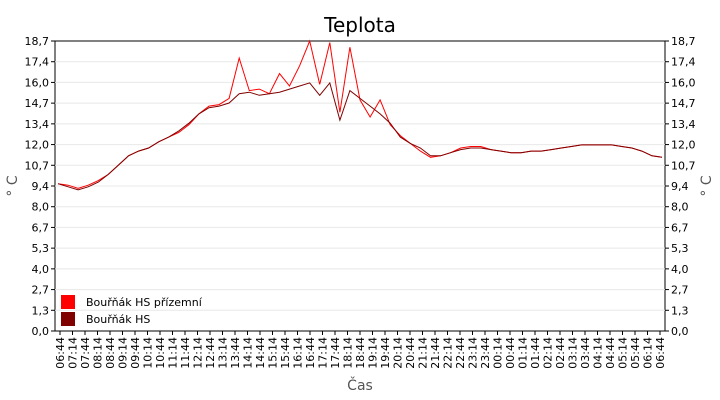 The width and height of the screenshot is (720, 400). What do you see at coordinates (160, 353) in the screenshot?
I see `x-tick-label: 10:44` at bounding box center [160, 353].